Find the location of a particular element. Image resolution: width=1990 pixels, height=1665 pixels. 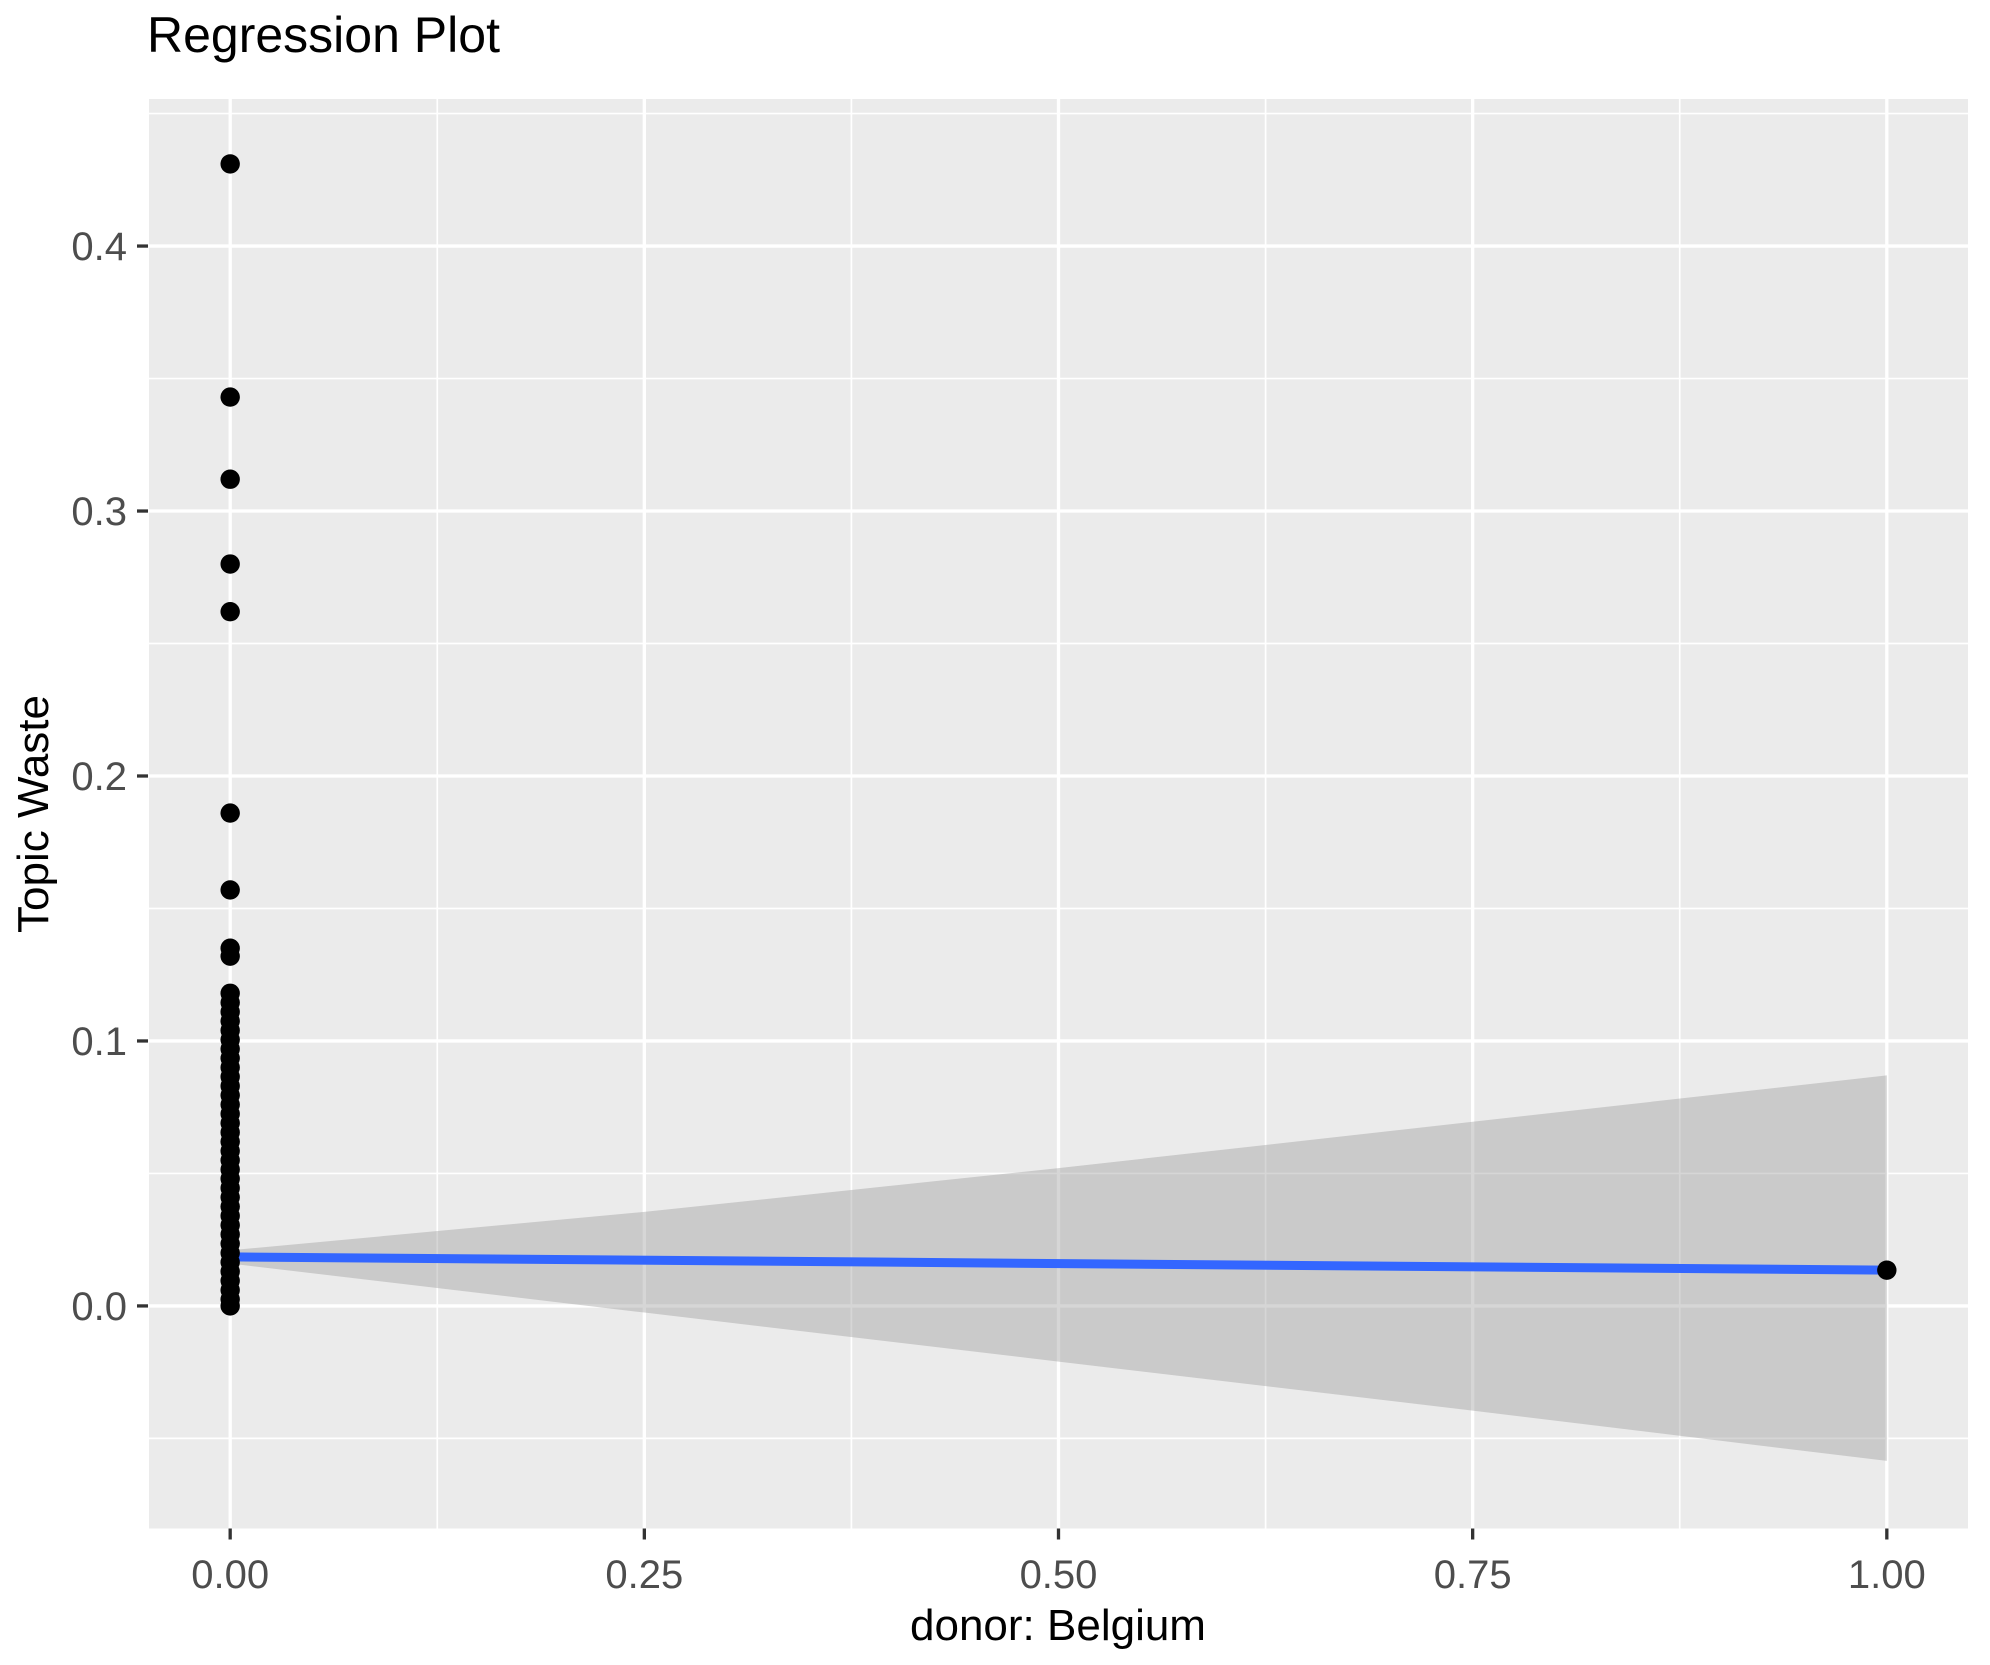

regression-line is located at coordinates (1058, 1263).